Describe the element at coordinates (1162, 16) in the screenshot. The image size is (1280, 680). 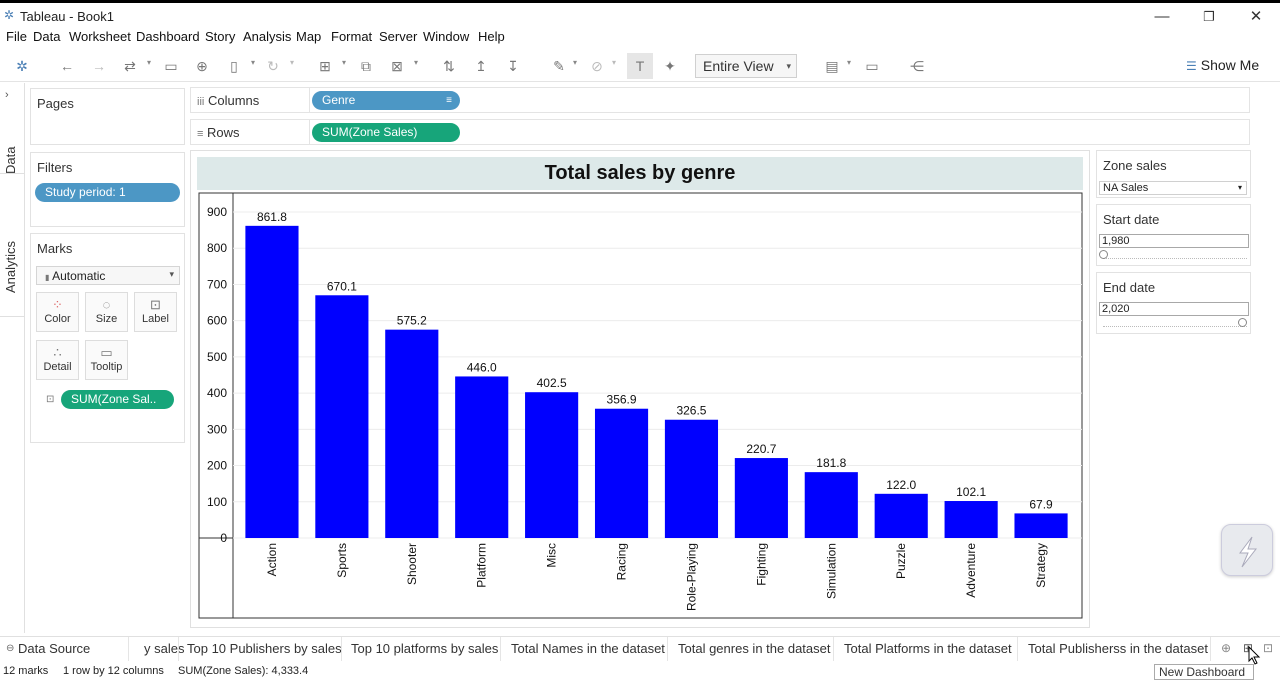
I see `minimize-button: —` at that location.